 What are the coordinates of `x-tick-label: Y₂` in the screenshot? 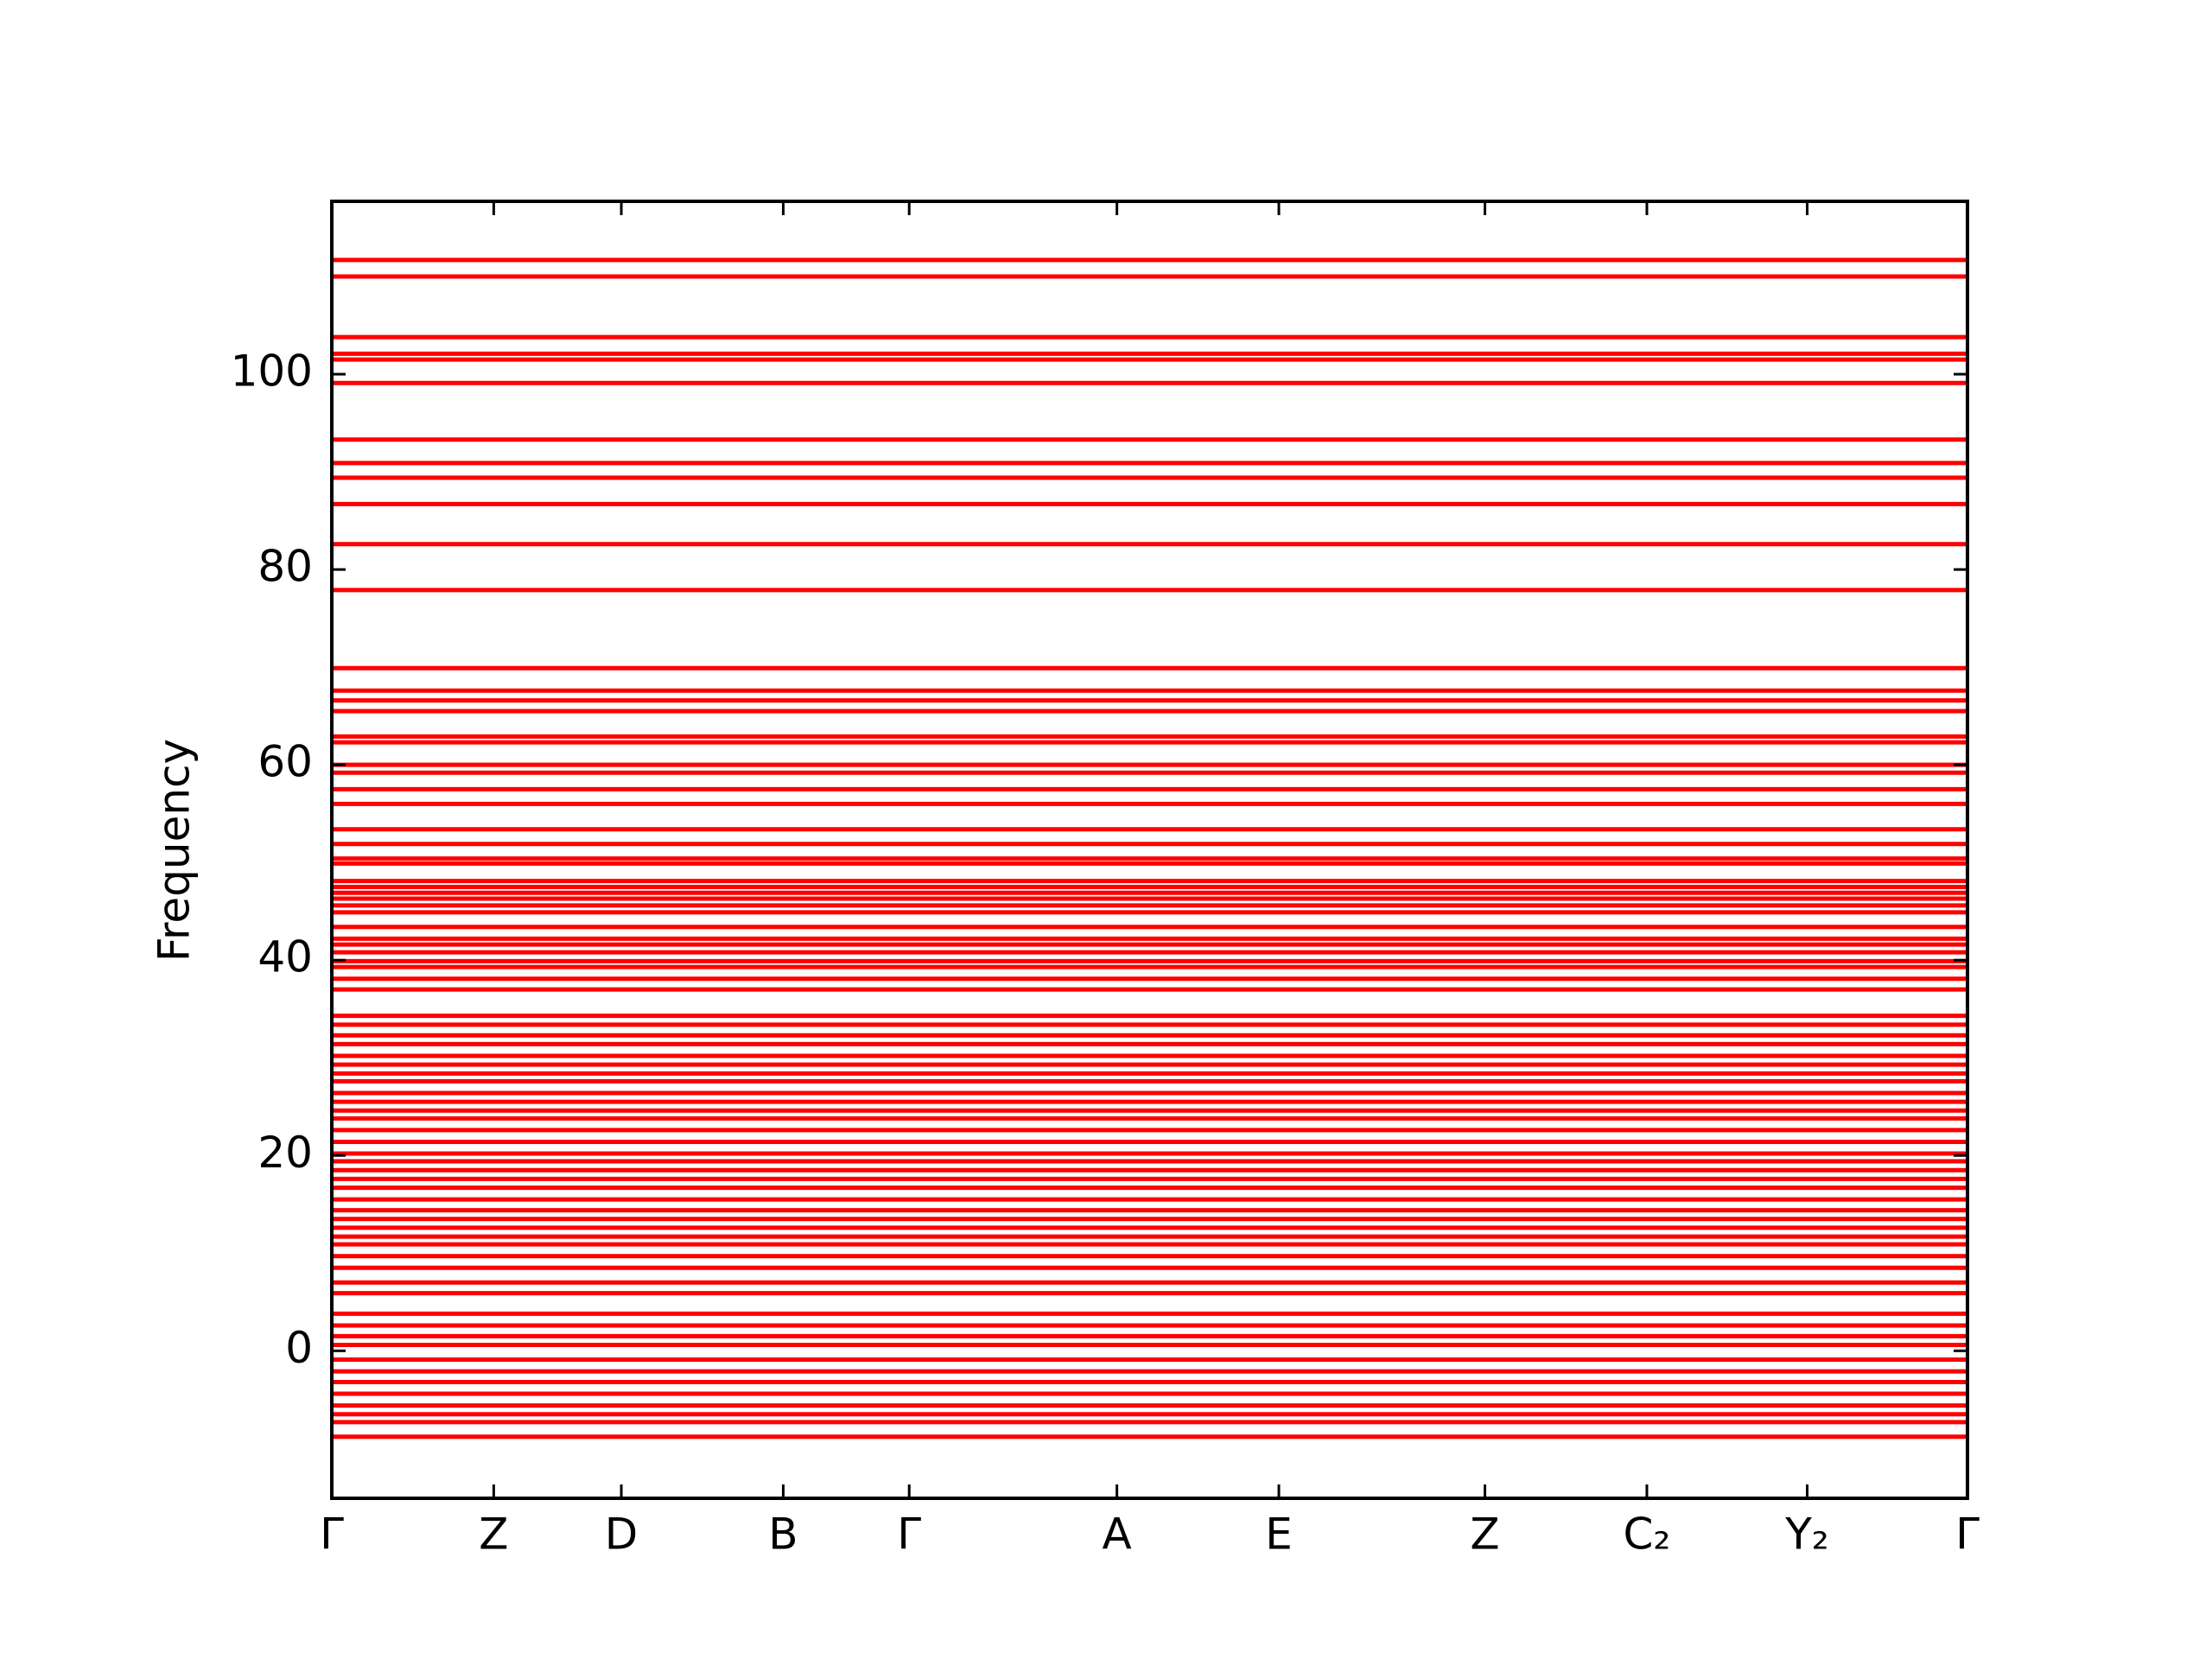 It's located at (1806, 1535).